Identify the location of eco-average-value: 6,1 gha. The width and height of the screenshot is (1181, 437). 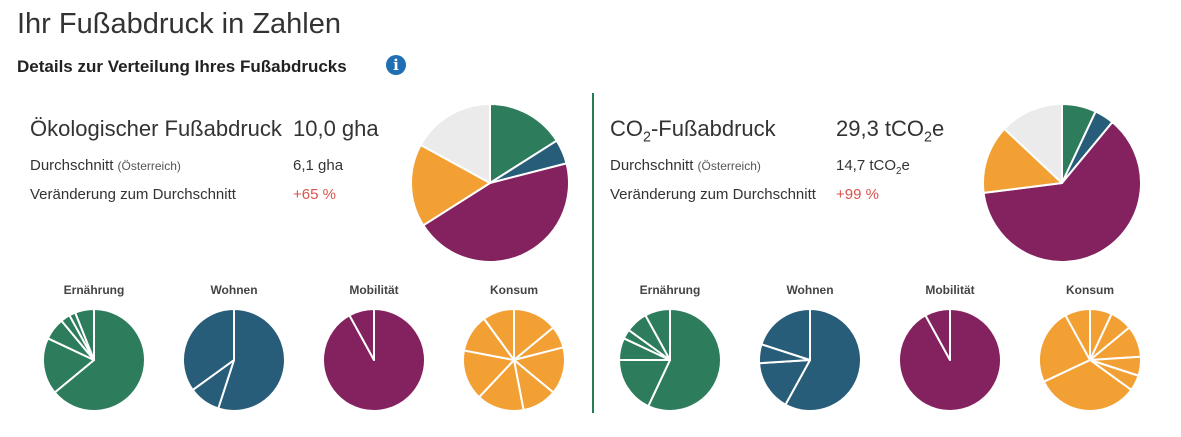
(318, 165).